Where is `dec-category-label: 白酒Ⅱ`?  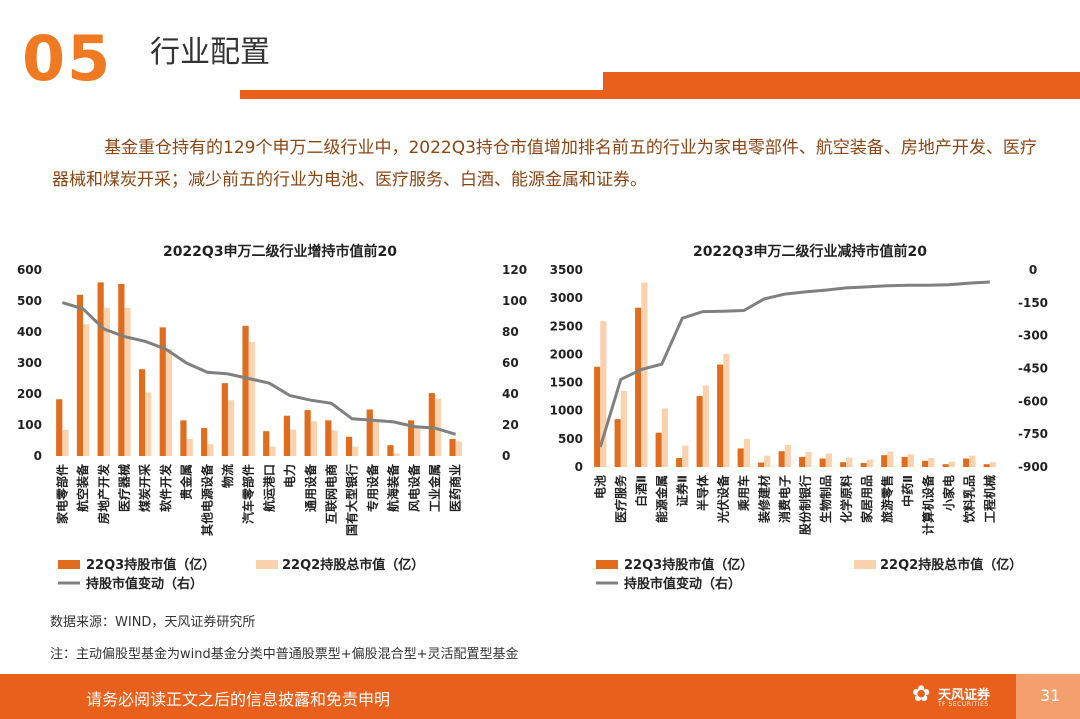
dec-category-label: 白酒Ⅱ is located at coordinates (640, 491).